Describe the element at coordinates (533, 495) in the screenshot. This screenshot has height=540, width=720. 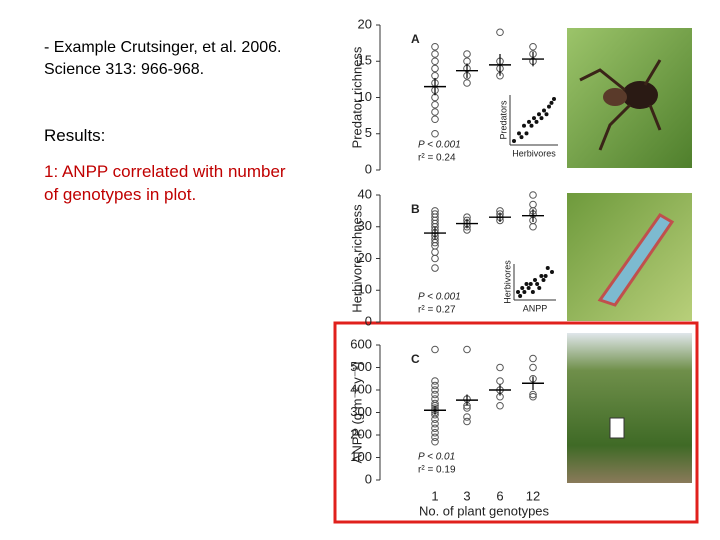
I see `x-tick-label: 12` at that location.